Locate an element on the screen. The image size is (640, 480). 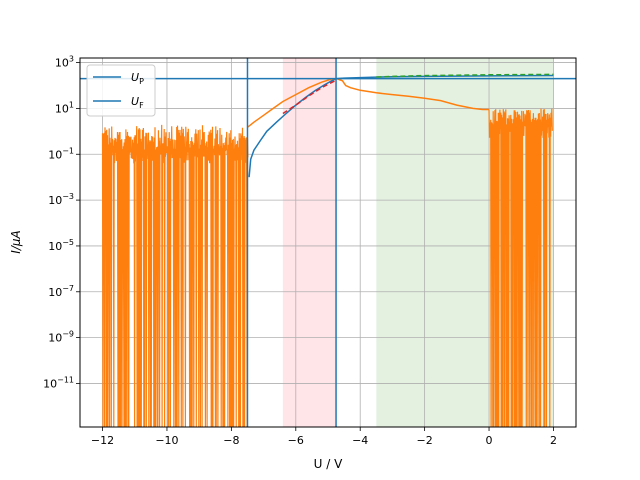
legend-label-1: UF is located at coordinates (137, 102).